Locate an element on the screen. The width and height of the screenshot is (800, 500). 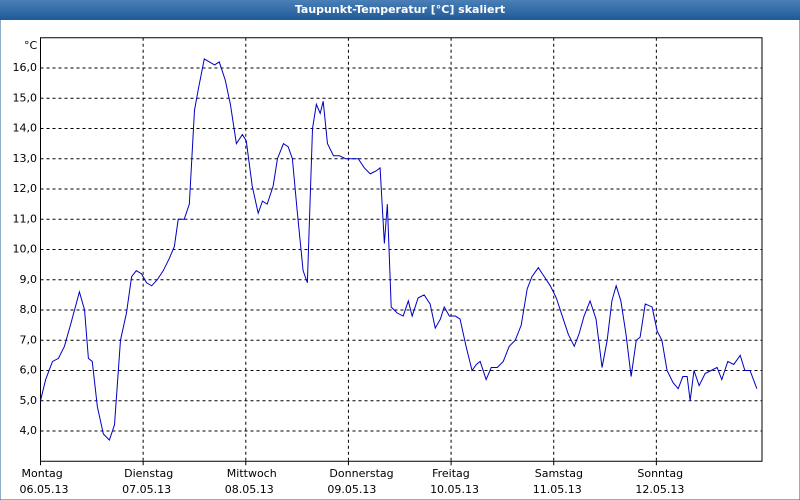
y-tick-label: 8,0 is located at coordinates (29, 309).